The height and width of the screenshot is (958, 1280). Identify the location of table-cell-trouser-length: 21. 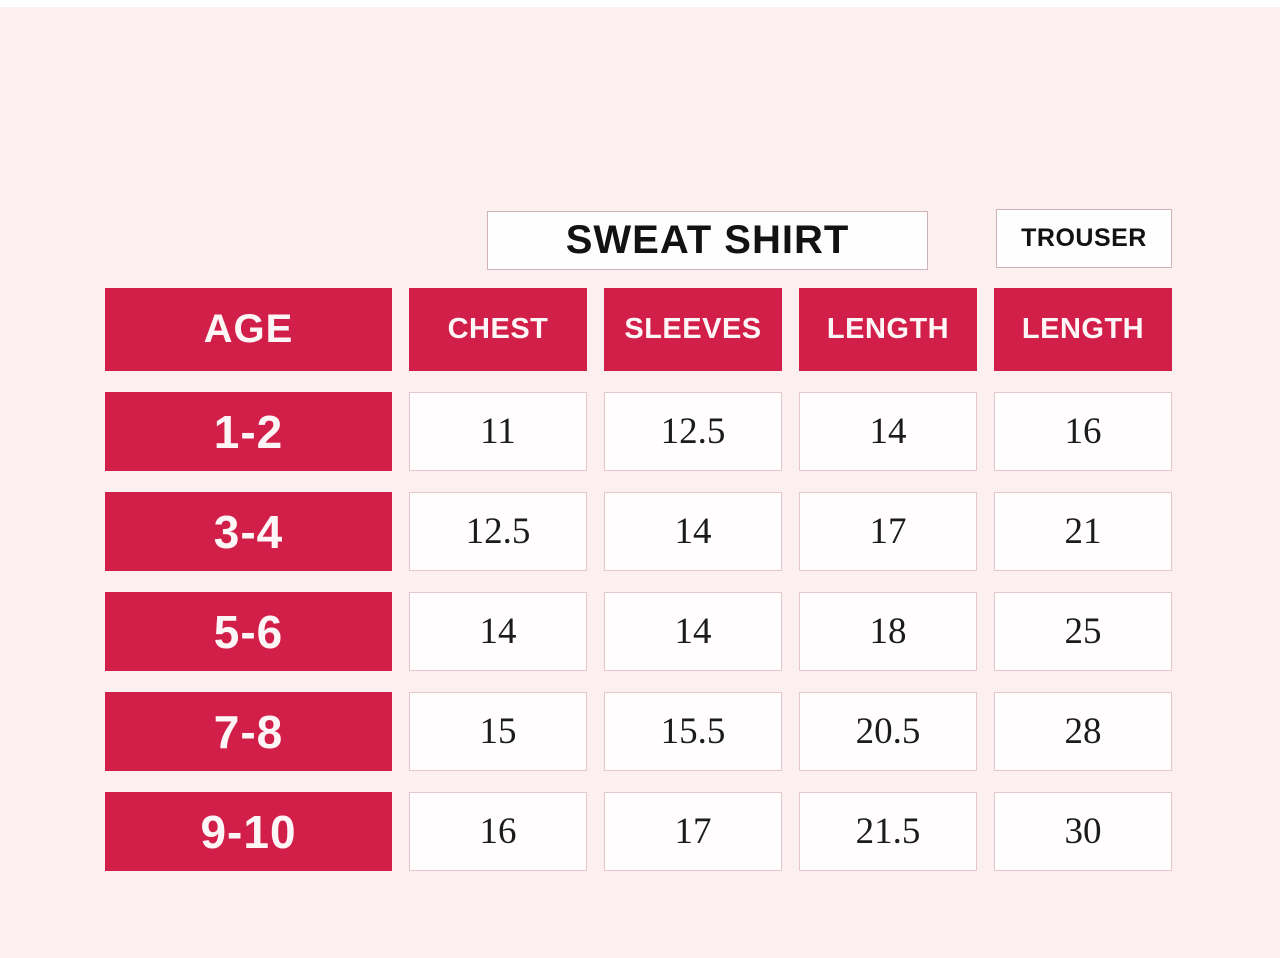
(1083, 531).